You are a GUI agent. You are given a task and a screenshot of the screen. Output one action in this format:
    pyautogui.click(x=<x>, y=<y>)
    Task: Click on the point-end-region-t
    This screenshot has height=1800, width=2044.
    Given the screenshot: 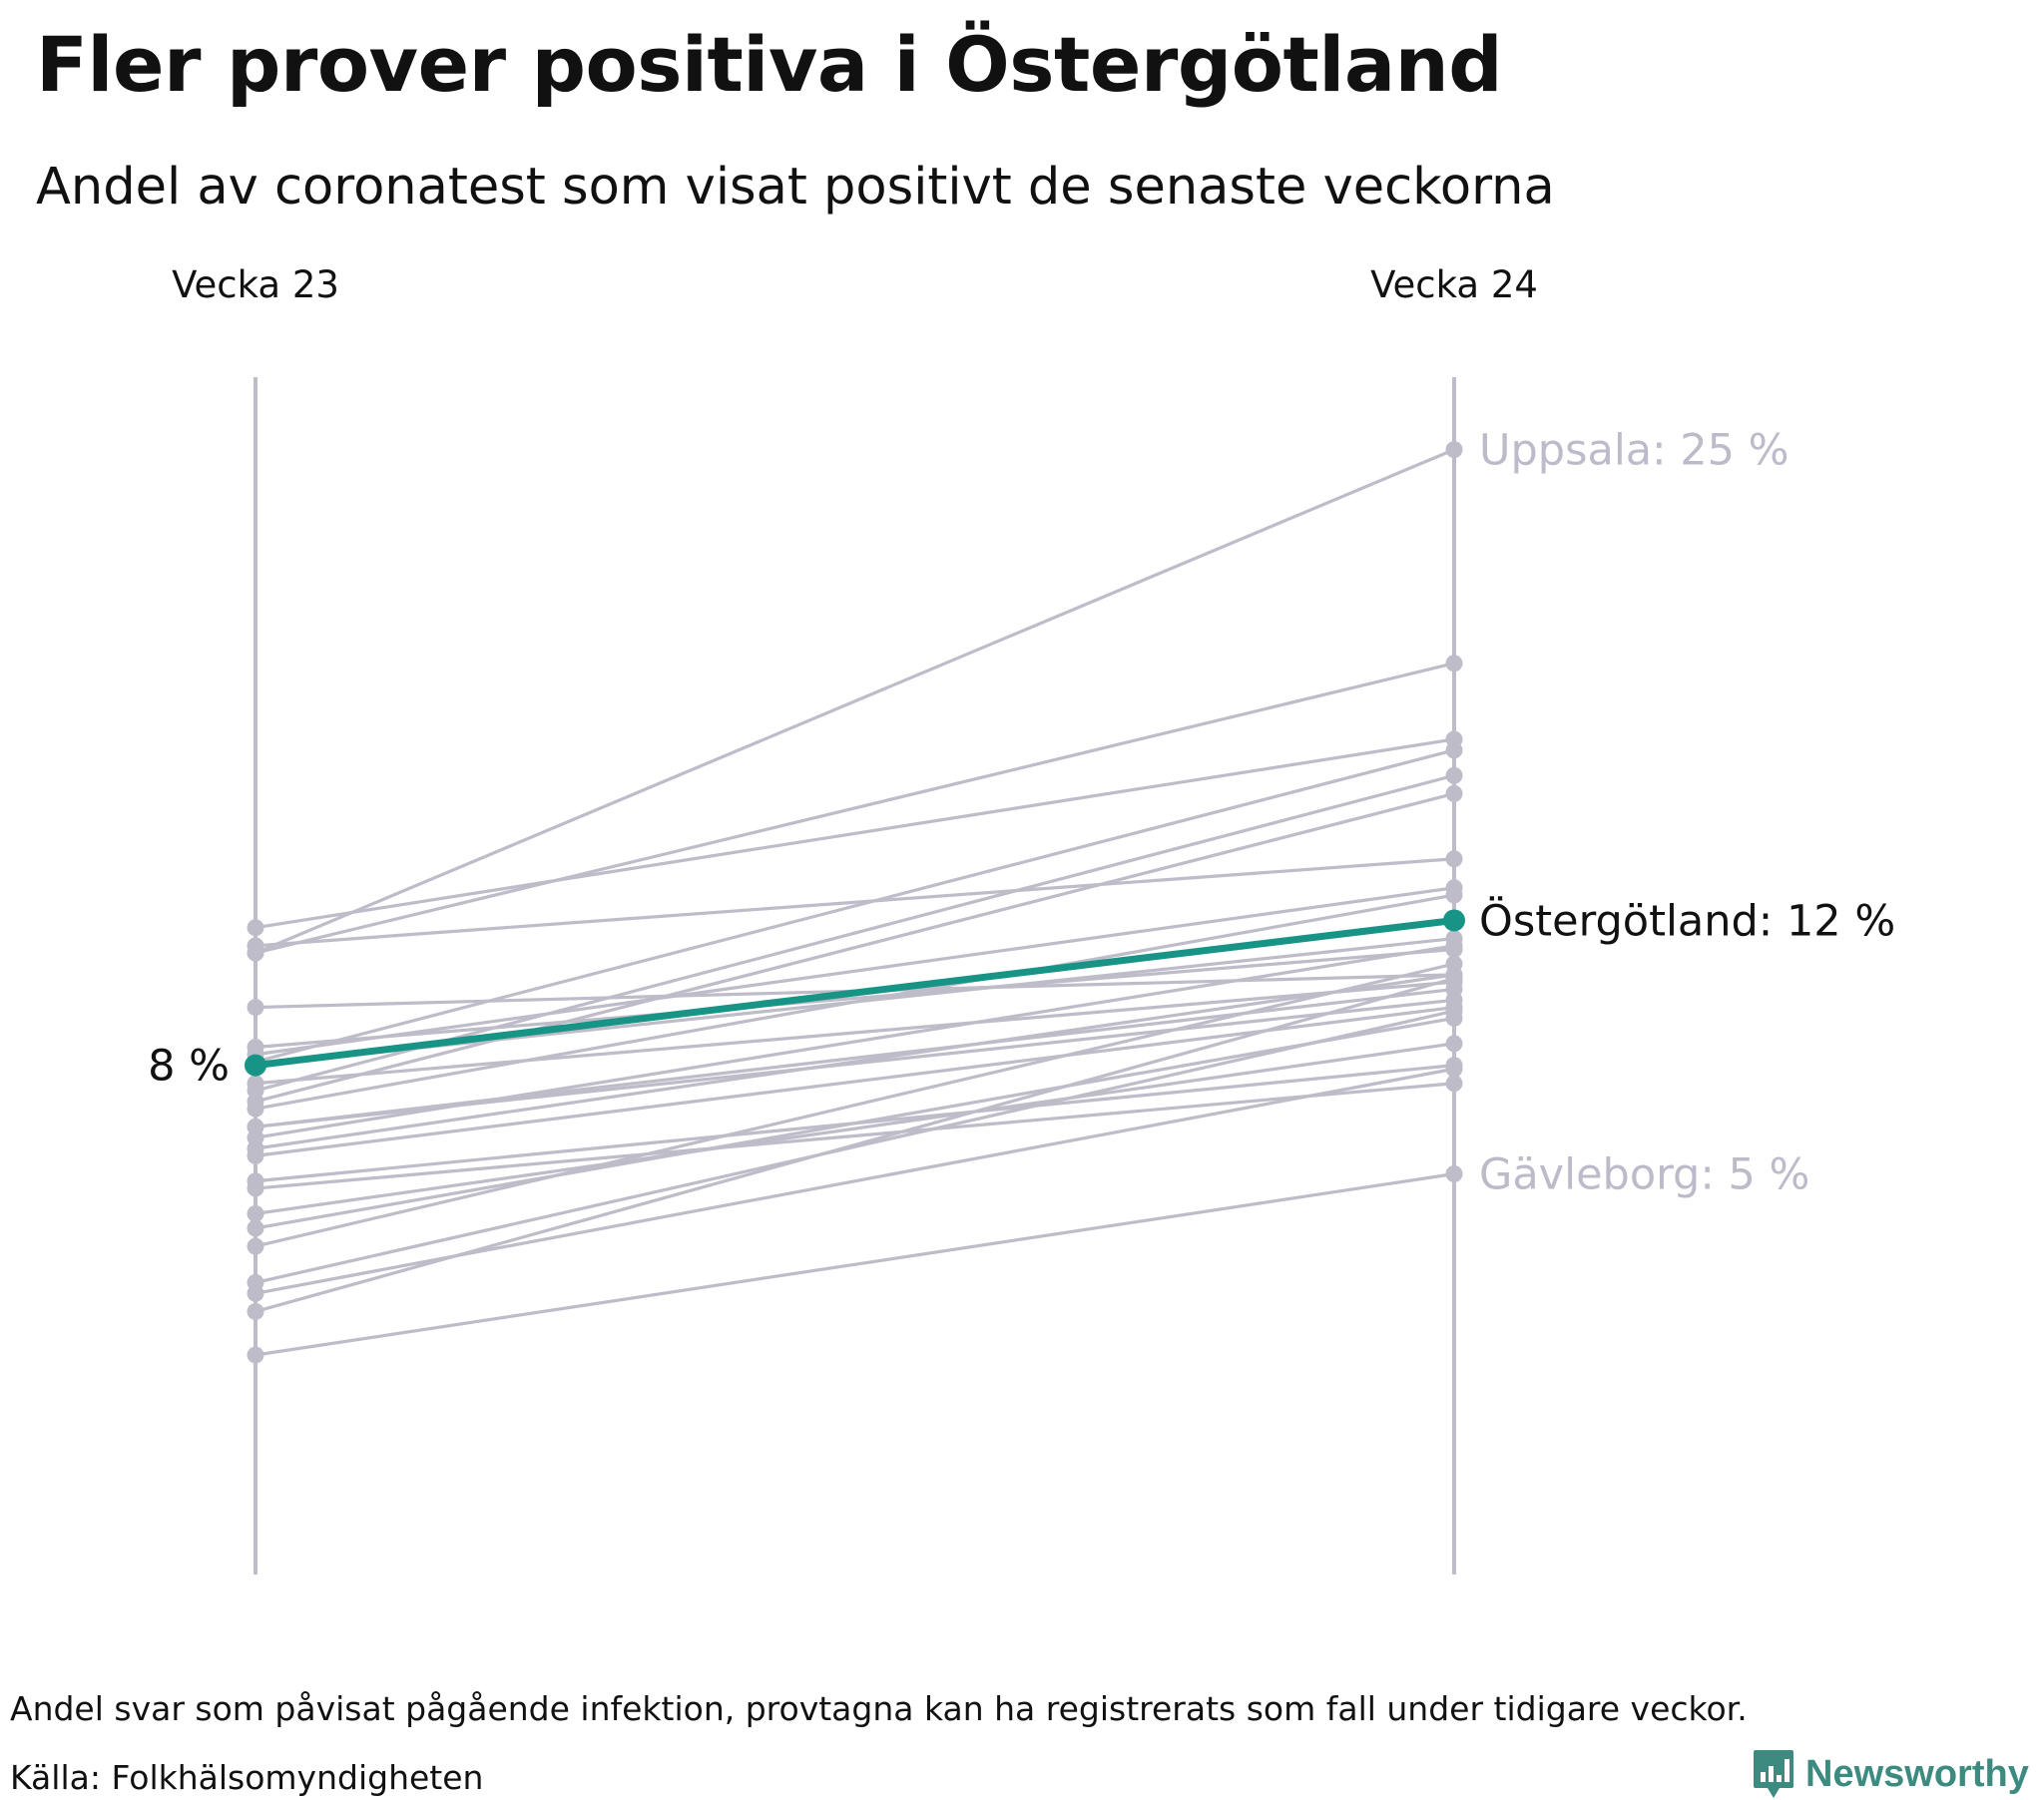 What is the action you would take?
    pyautogui.click(x=1454, y=1069)
    